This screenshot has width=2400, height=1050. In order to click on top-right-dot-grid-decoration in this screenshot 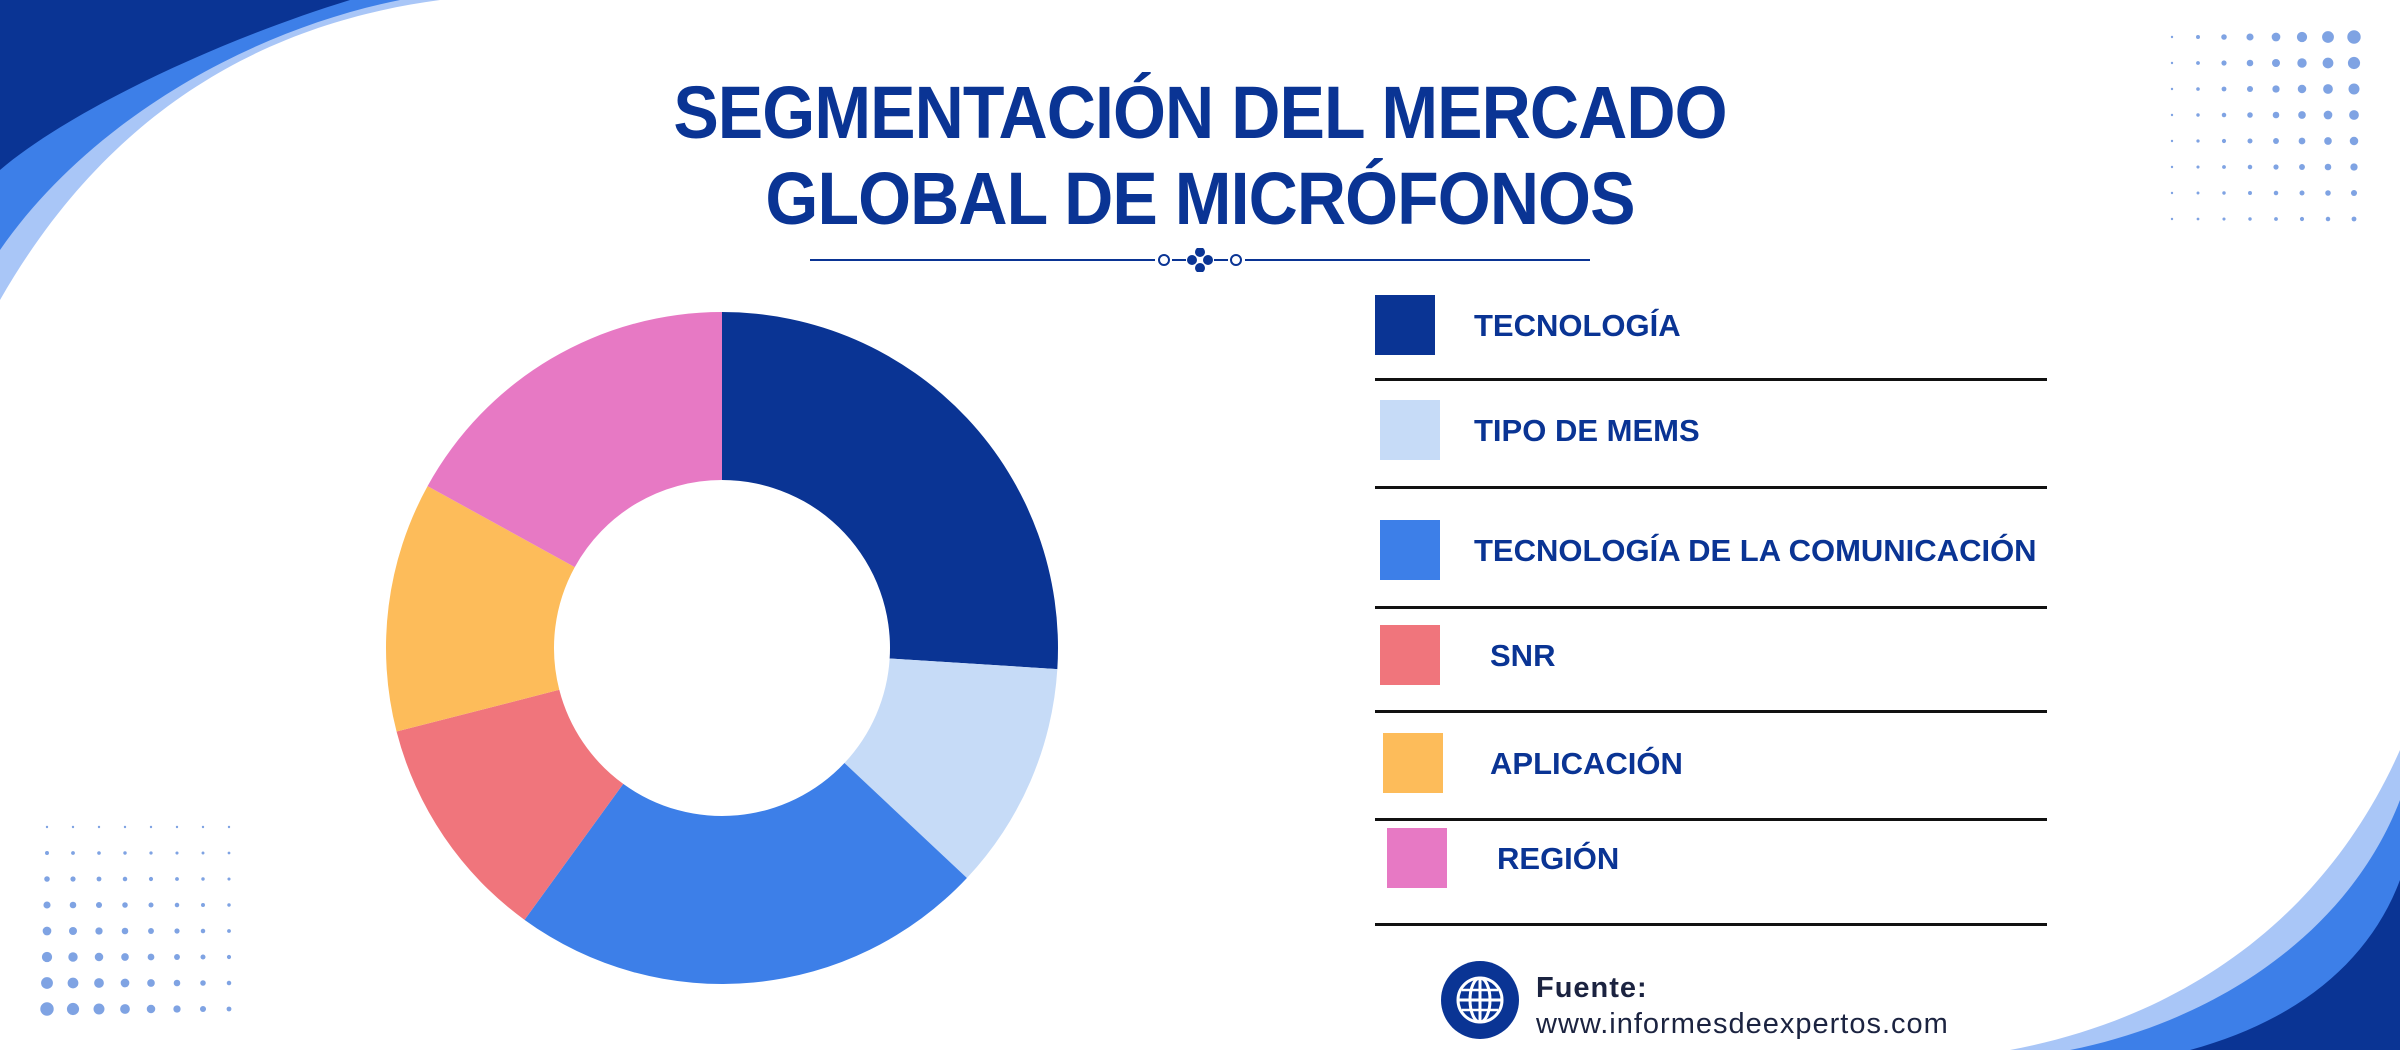, I will do `click(2265, 126)`.